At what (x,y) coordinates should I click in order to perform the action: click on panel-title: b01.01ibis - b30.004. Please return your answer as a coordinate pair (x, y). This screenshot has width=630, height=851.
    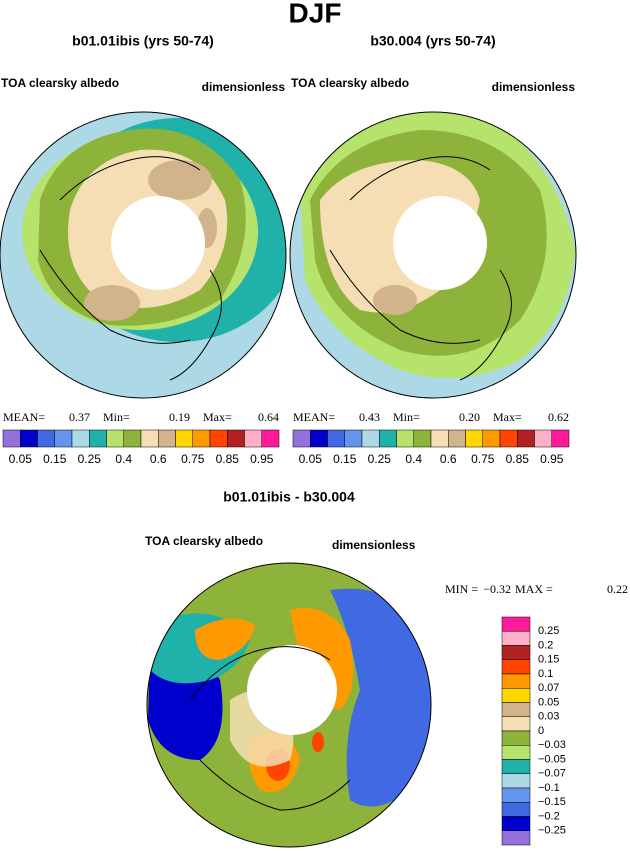
    Looking at the image, I should click on (289, 497).